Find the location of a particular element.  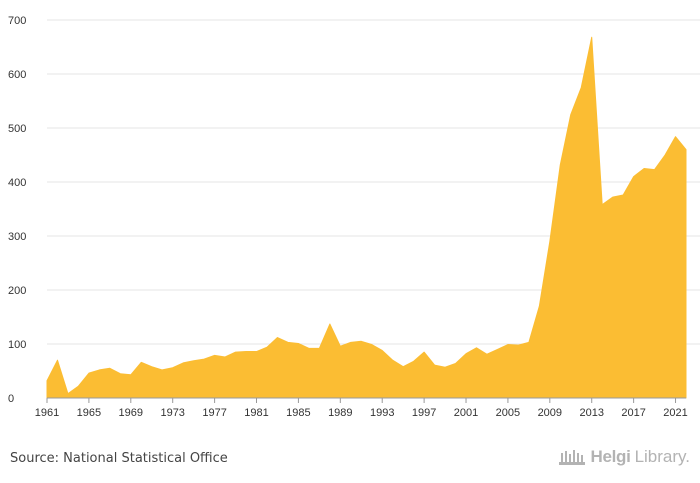

y-axis: 0 100 200 300 400 500 600 700 is located at coordinates (17, 210).